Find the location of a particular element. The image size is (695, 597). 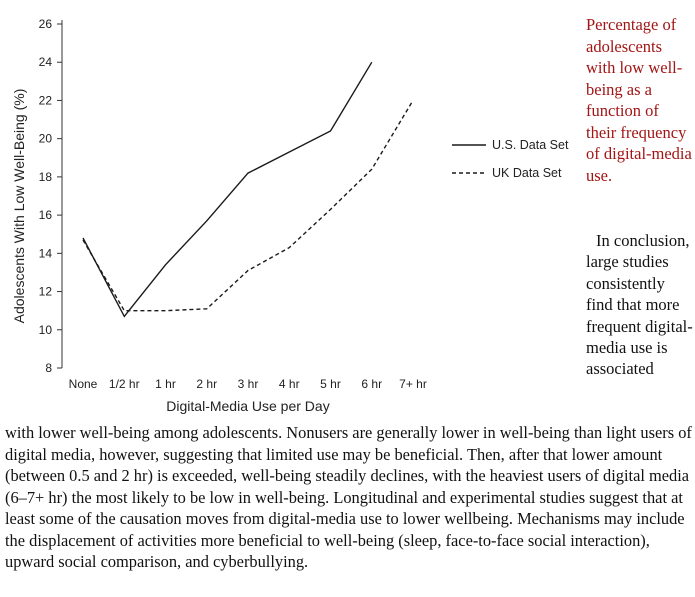

x-axis: None 1/2 hr 1 hr 2 hr 3 hr 4 hr 5 hr 6 hr 7+ hr is located at coordinates (248, 384).